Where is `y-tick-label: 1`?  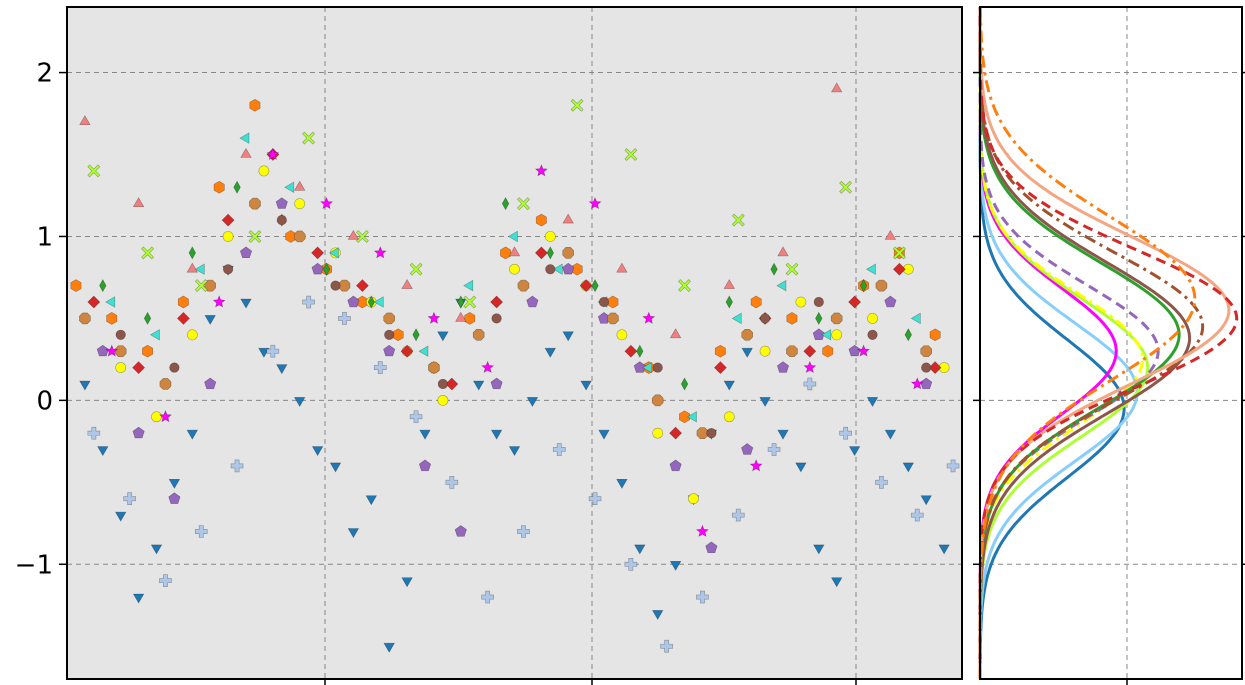
y-tick-label: 1 is located at coordinates (44, 237).